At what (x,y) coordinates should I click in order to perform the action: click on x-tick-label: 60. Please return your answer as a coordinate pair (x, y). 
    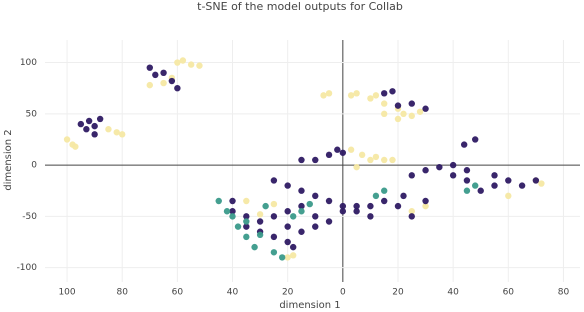
    Looking at the image, I should click on (509, 293).